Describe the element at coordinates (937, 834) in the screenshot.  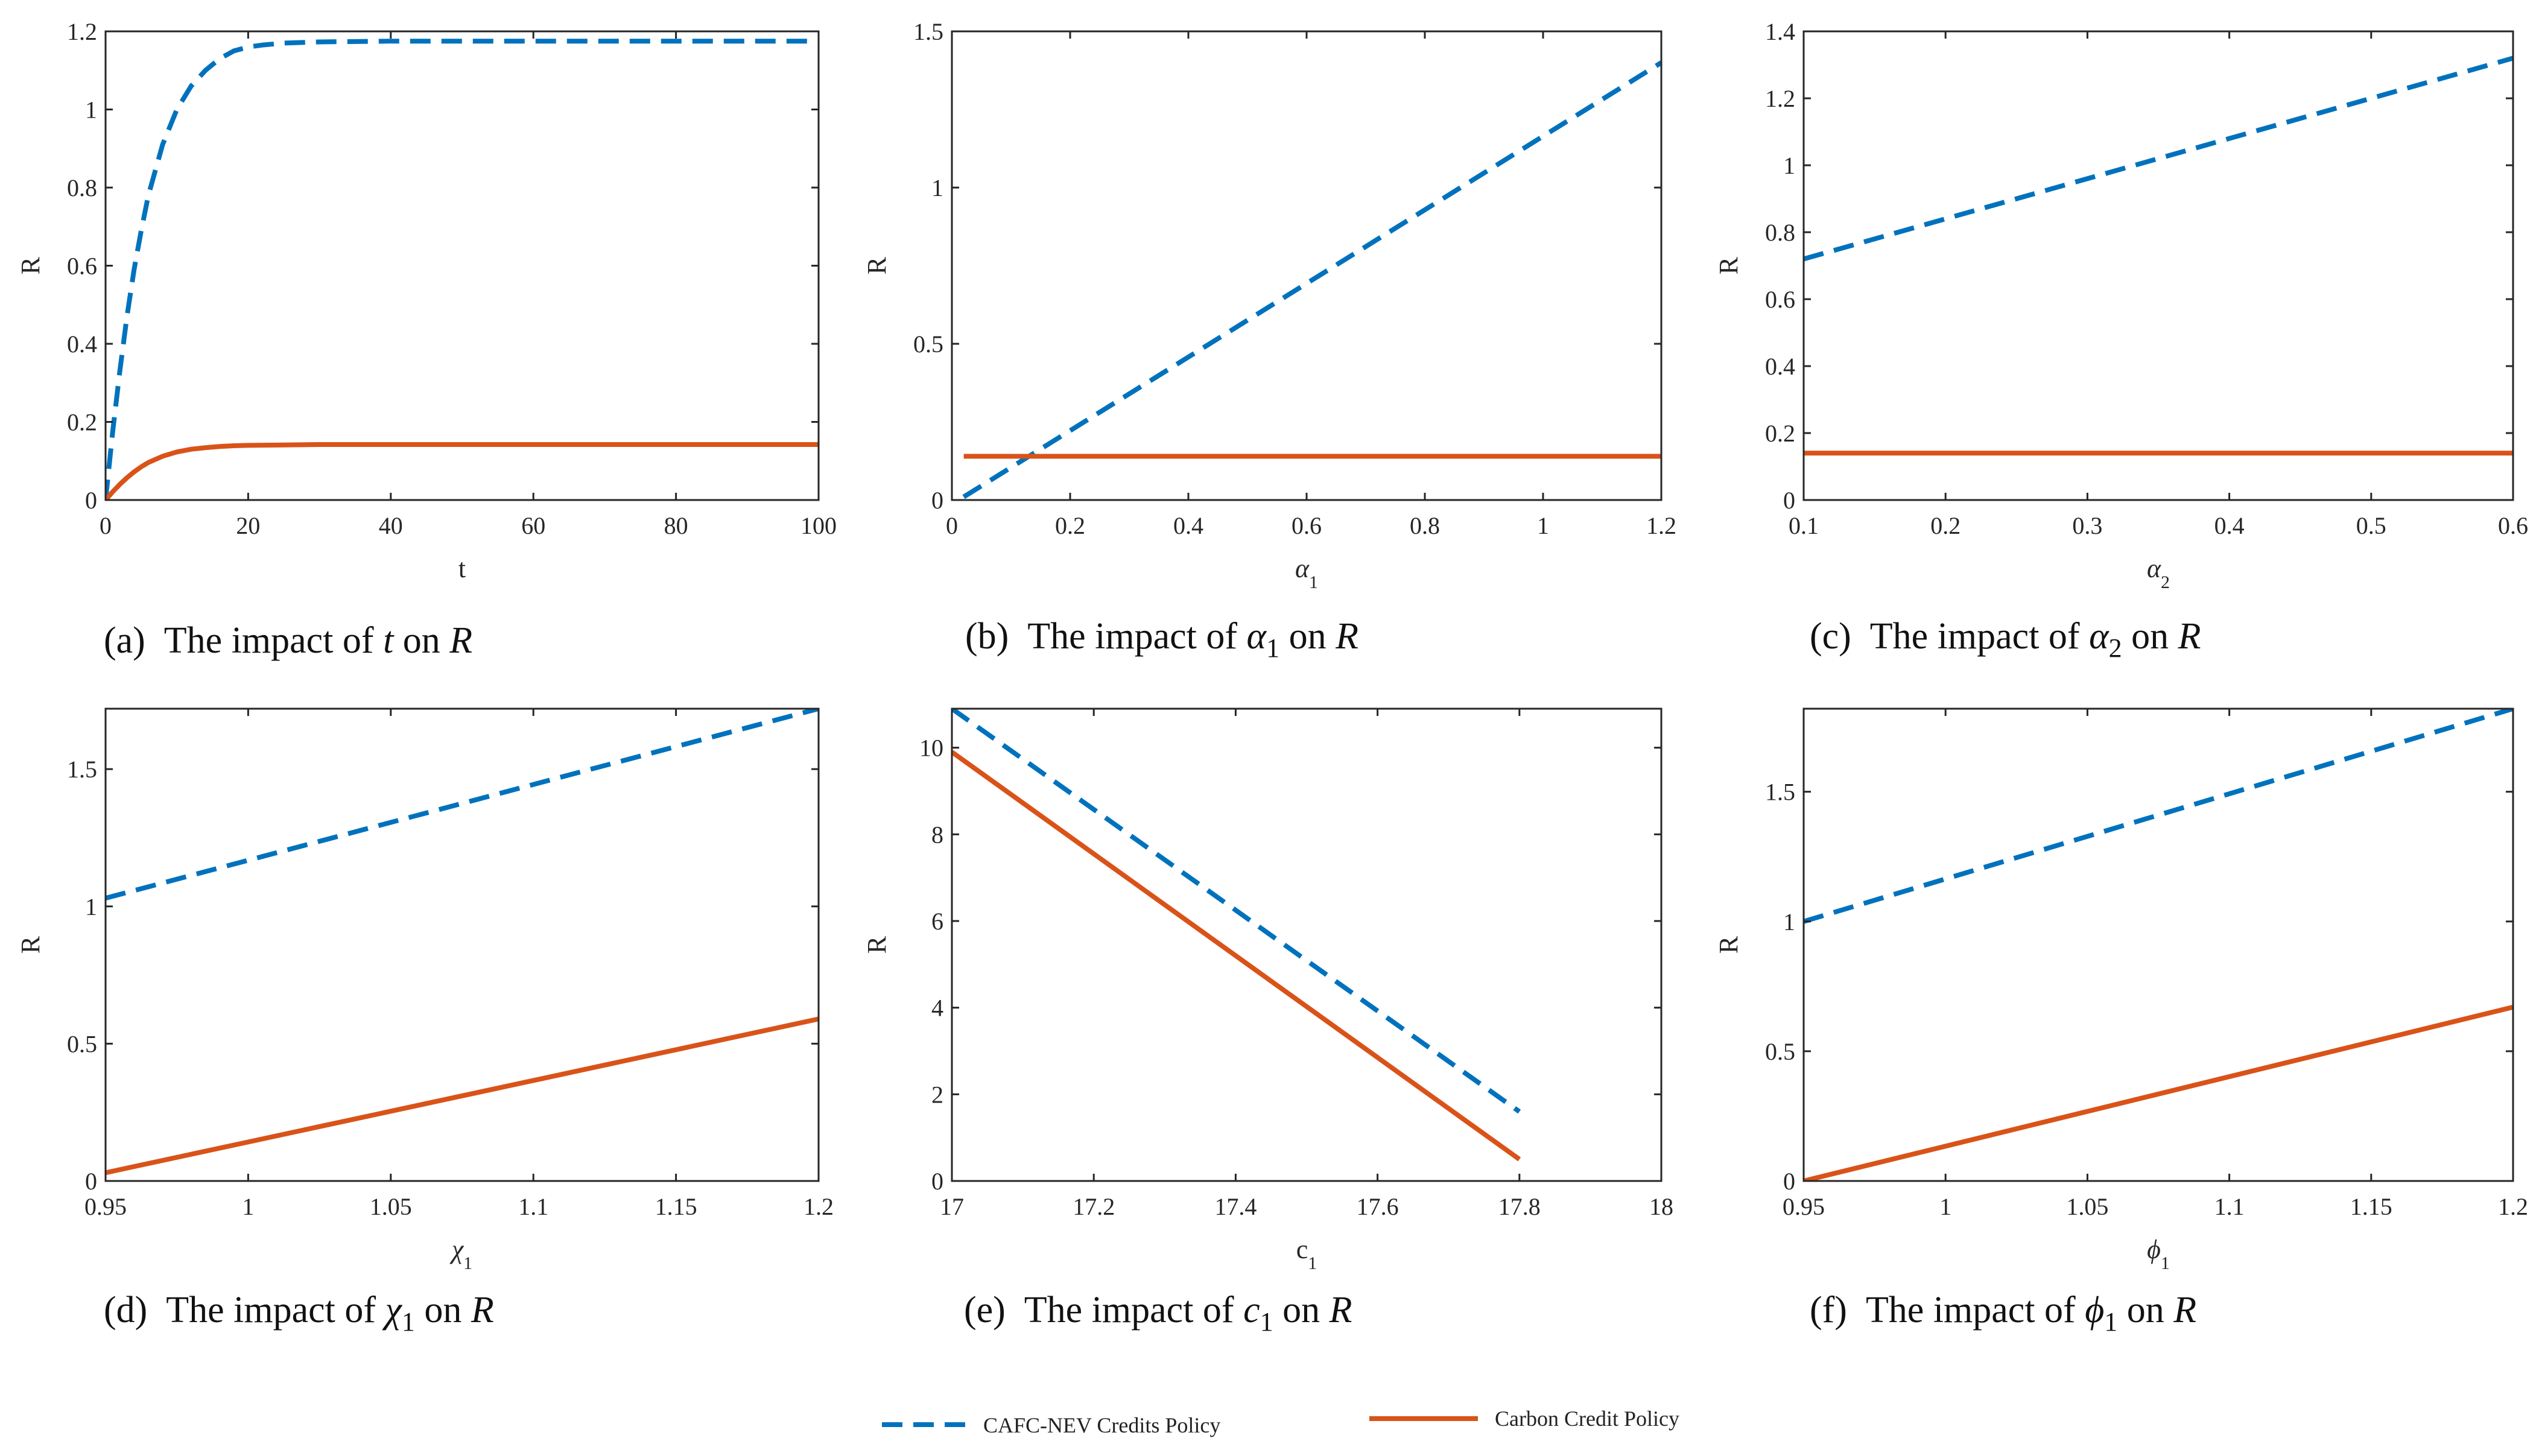
I see `y-tick-label: 8` at that location.